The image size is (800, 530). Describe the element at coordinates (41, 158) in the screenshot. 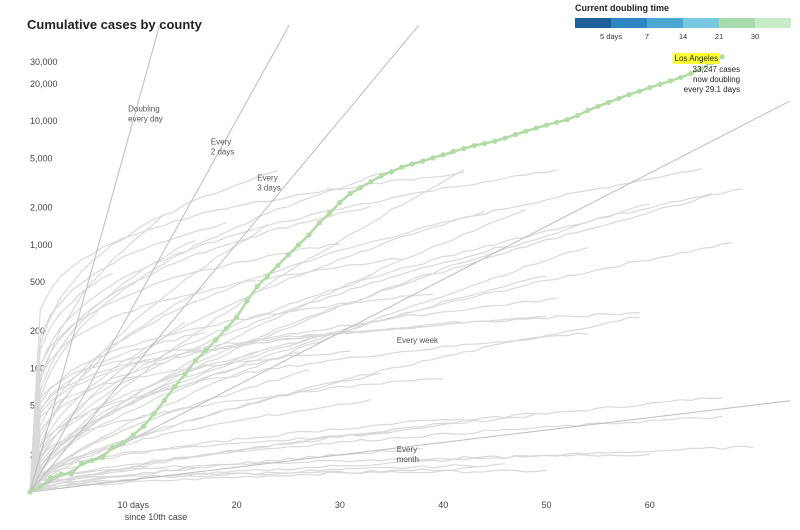

I see `y-tick-label: 5,000` at that location.